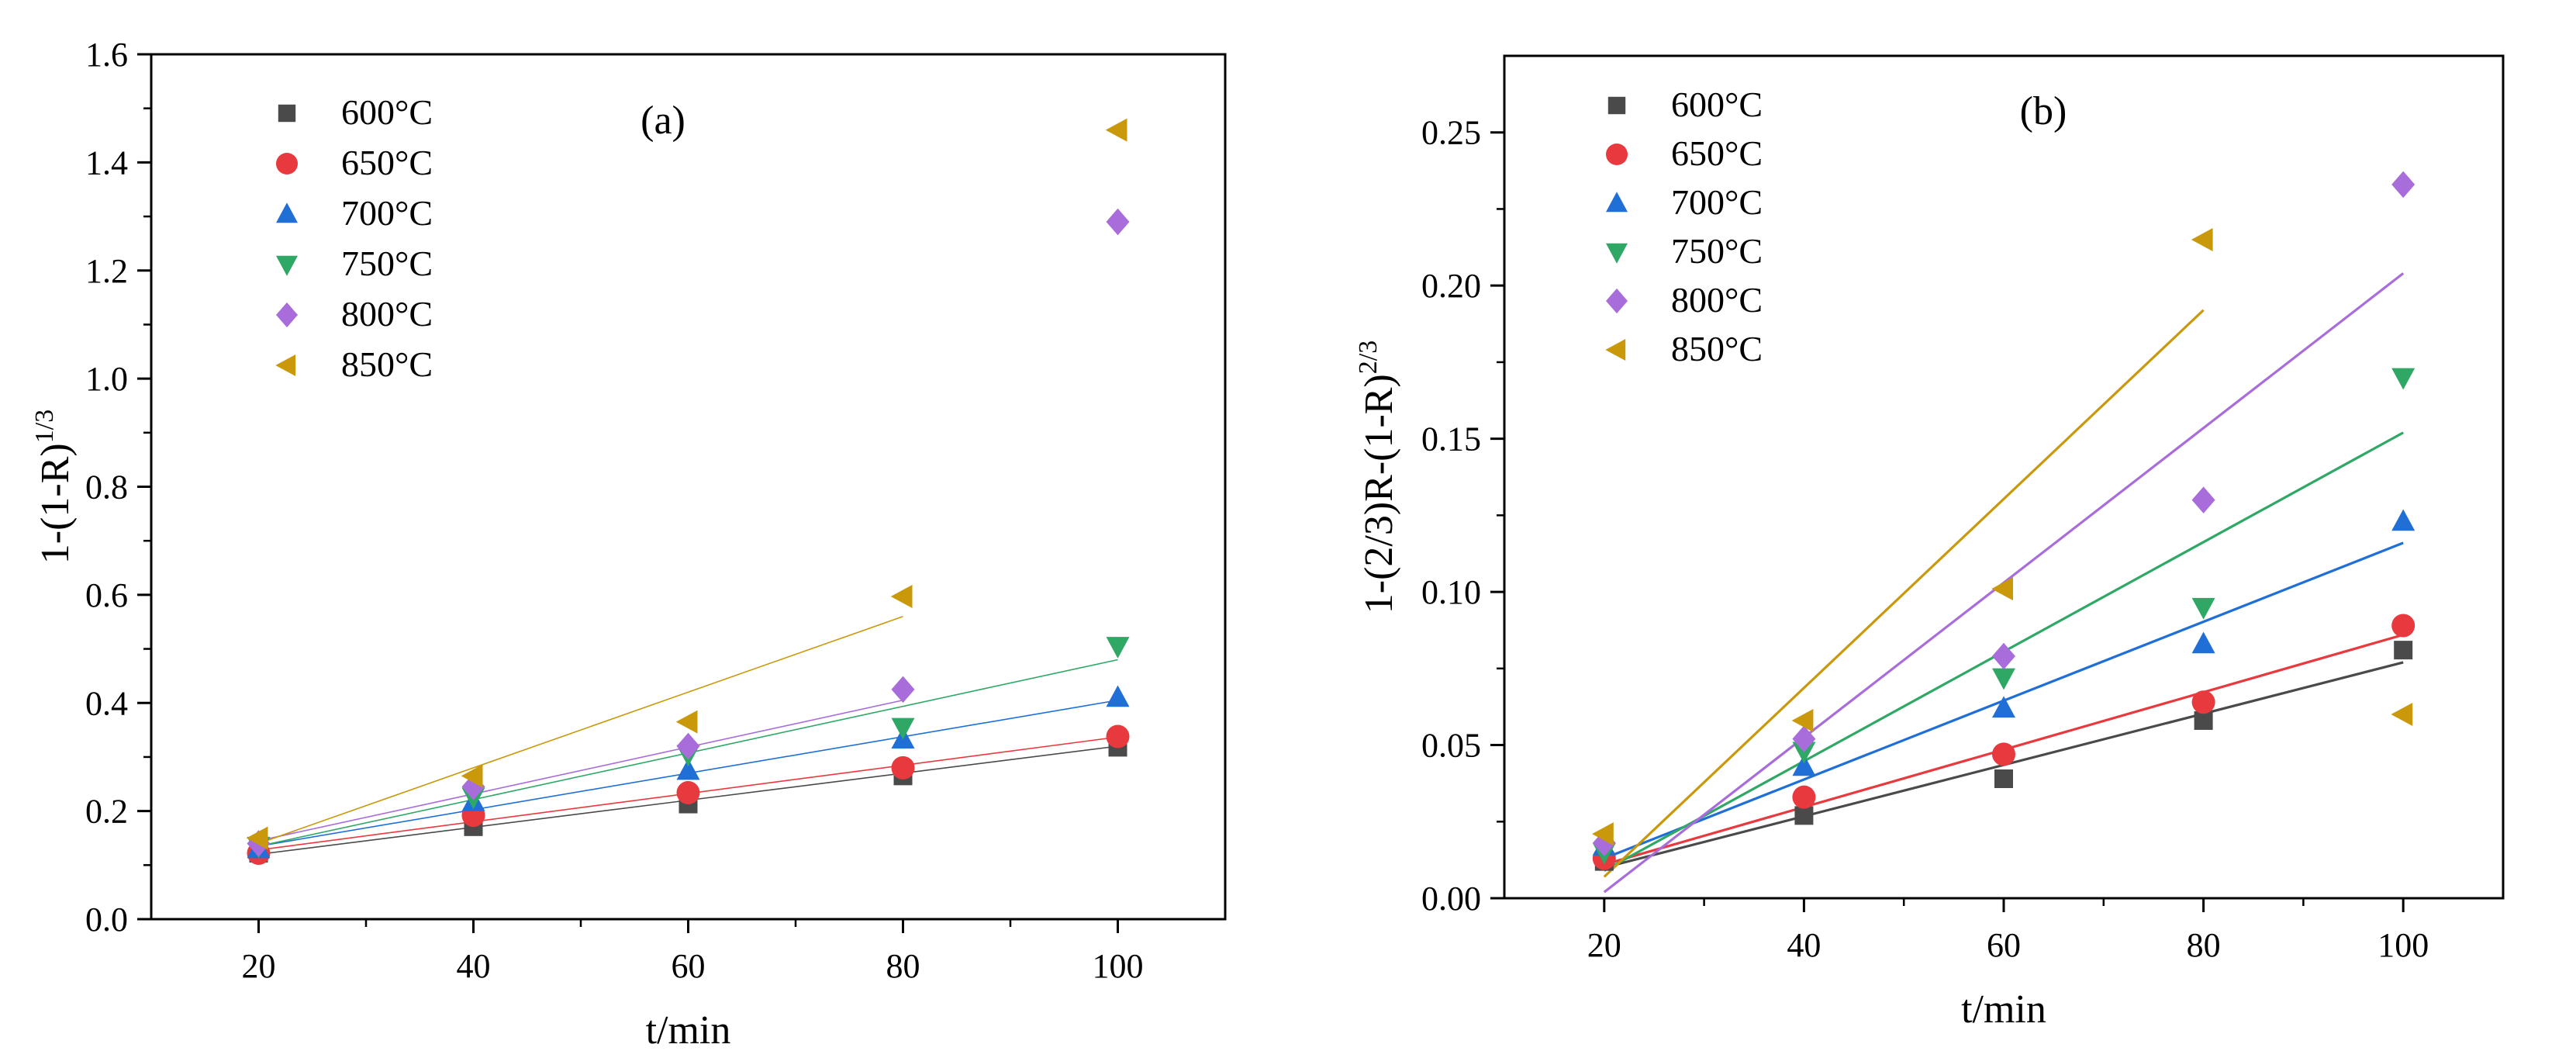 This screenshot has height=1058, width=2576. What do you see at coordinates (1804, 945) in the screenshot?
I see `x-tick-label: 40` at bounding box center [1804, 945].